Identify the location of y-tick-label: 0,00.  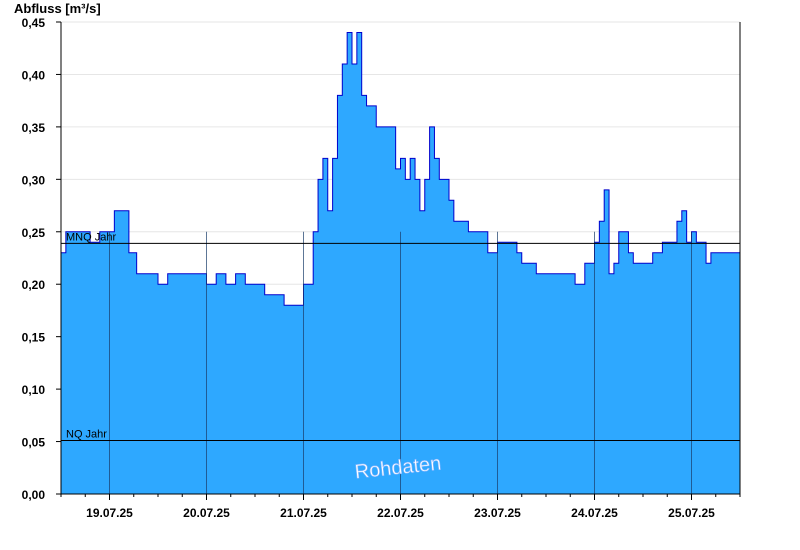
(34, 495).